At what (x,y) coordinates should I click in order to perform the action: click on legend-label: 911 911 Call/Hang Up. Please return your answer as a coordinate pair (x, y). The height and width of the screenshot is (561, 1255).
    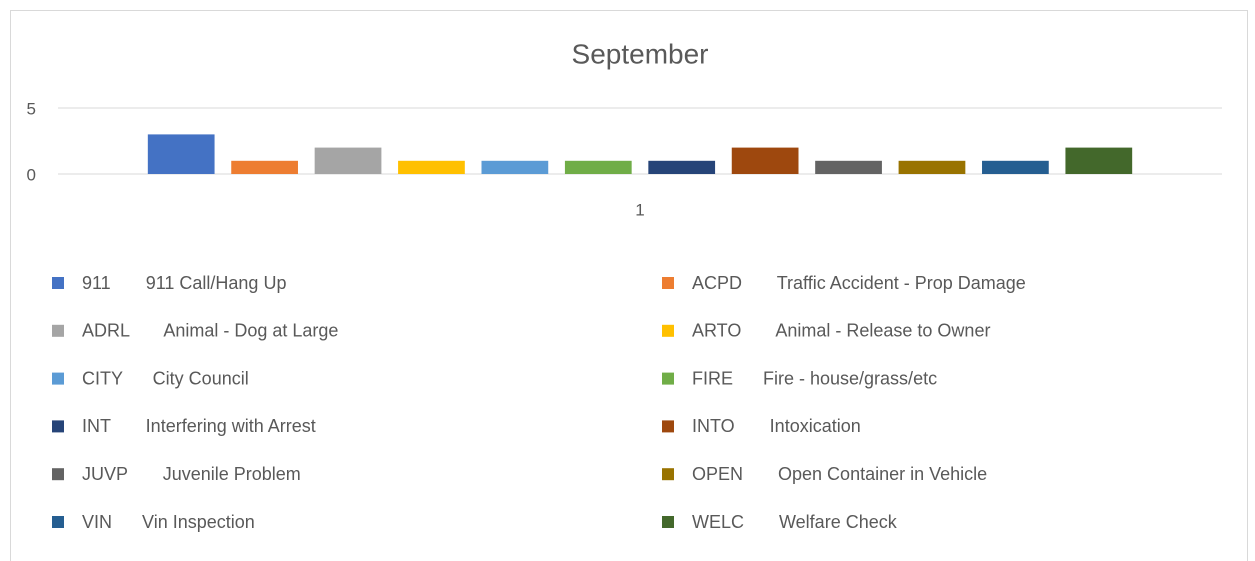
    Looking at the image, I should click on (184, 283).